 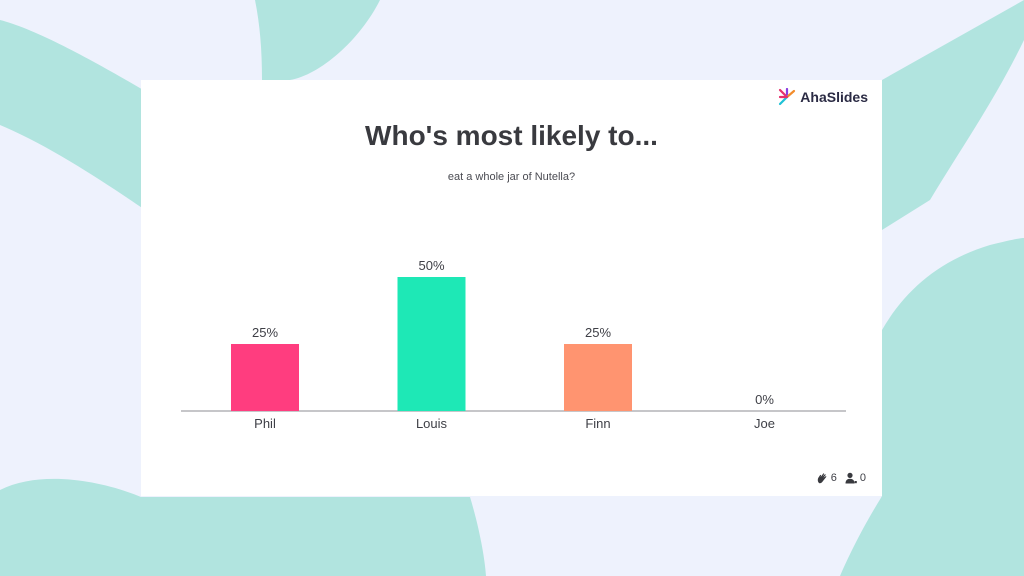 I want to click on value-label-louis: 50%, so click(x=431, y=265).